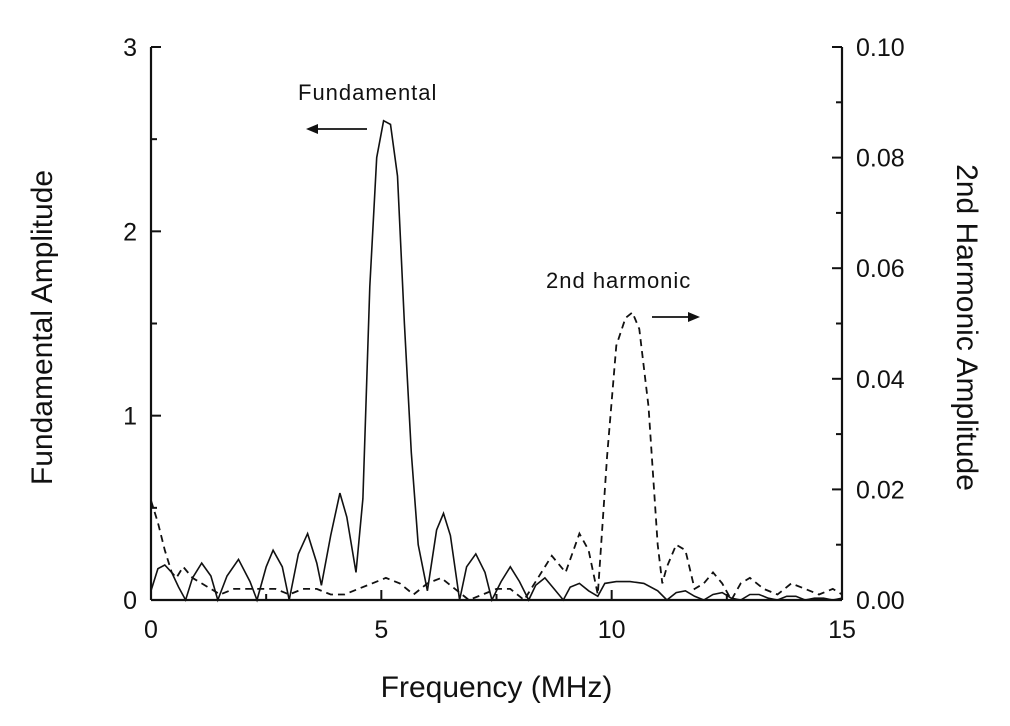 The width and height of the screenshot is (1010, 726). Describe the element at coordinates (880, 48) in the screenshot. I see `y-right-tick-label: 0.10` at that location.